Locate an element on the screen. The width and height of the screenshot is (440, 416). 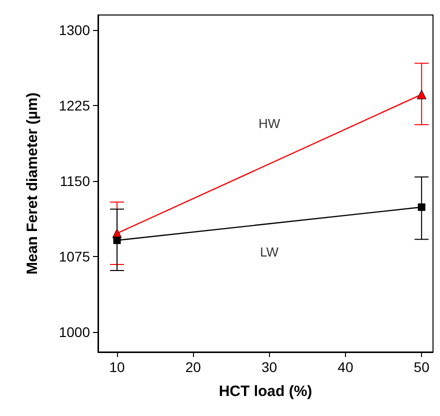
x-tick-label: 10 is located at coordinates (117, 367).